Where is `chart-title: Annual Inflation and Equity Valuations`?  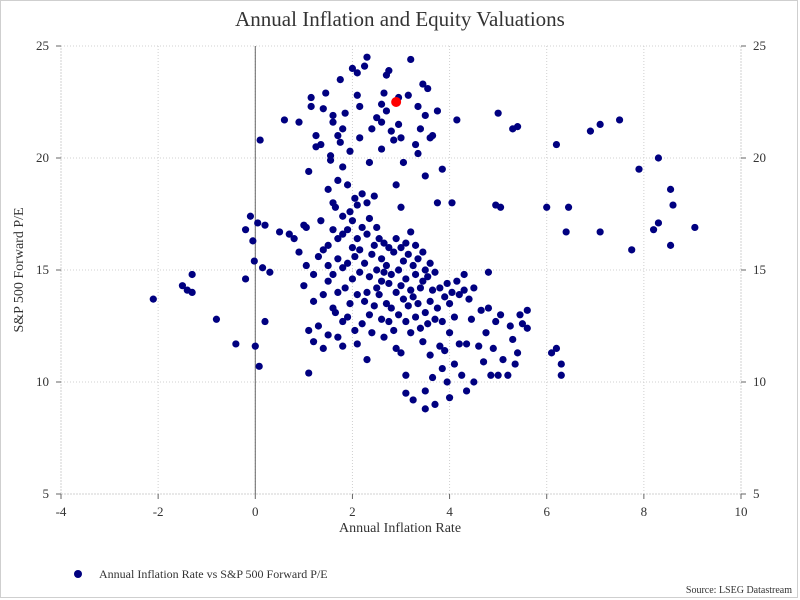
chart-title: Annual Inflation and Equity Valuations is located at coordinates (400, 19).